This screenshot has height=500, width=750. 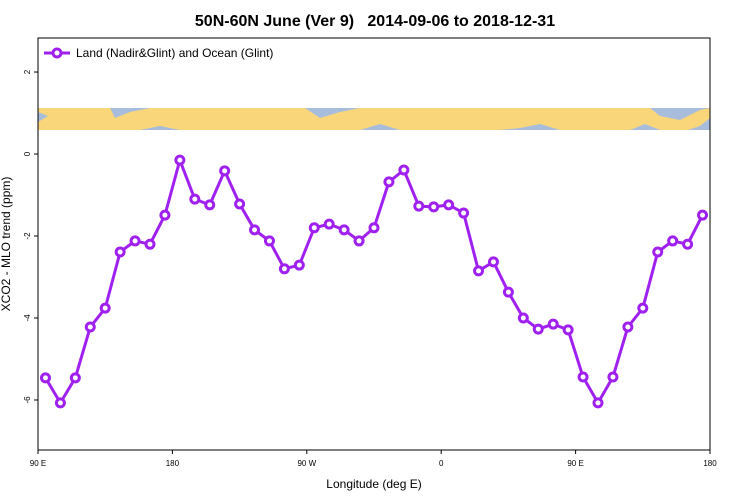 I want to click on y-tick-label: -6, so click(x=27, y=400).